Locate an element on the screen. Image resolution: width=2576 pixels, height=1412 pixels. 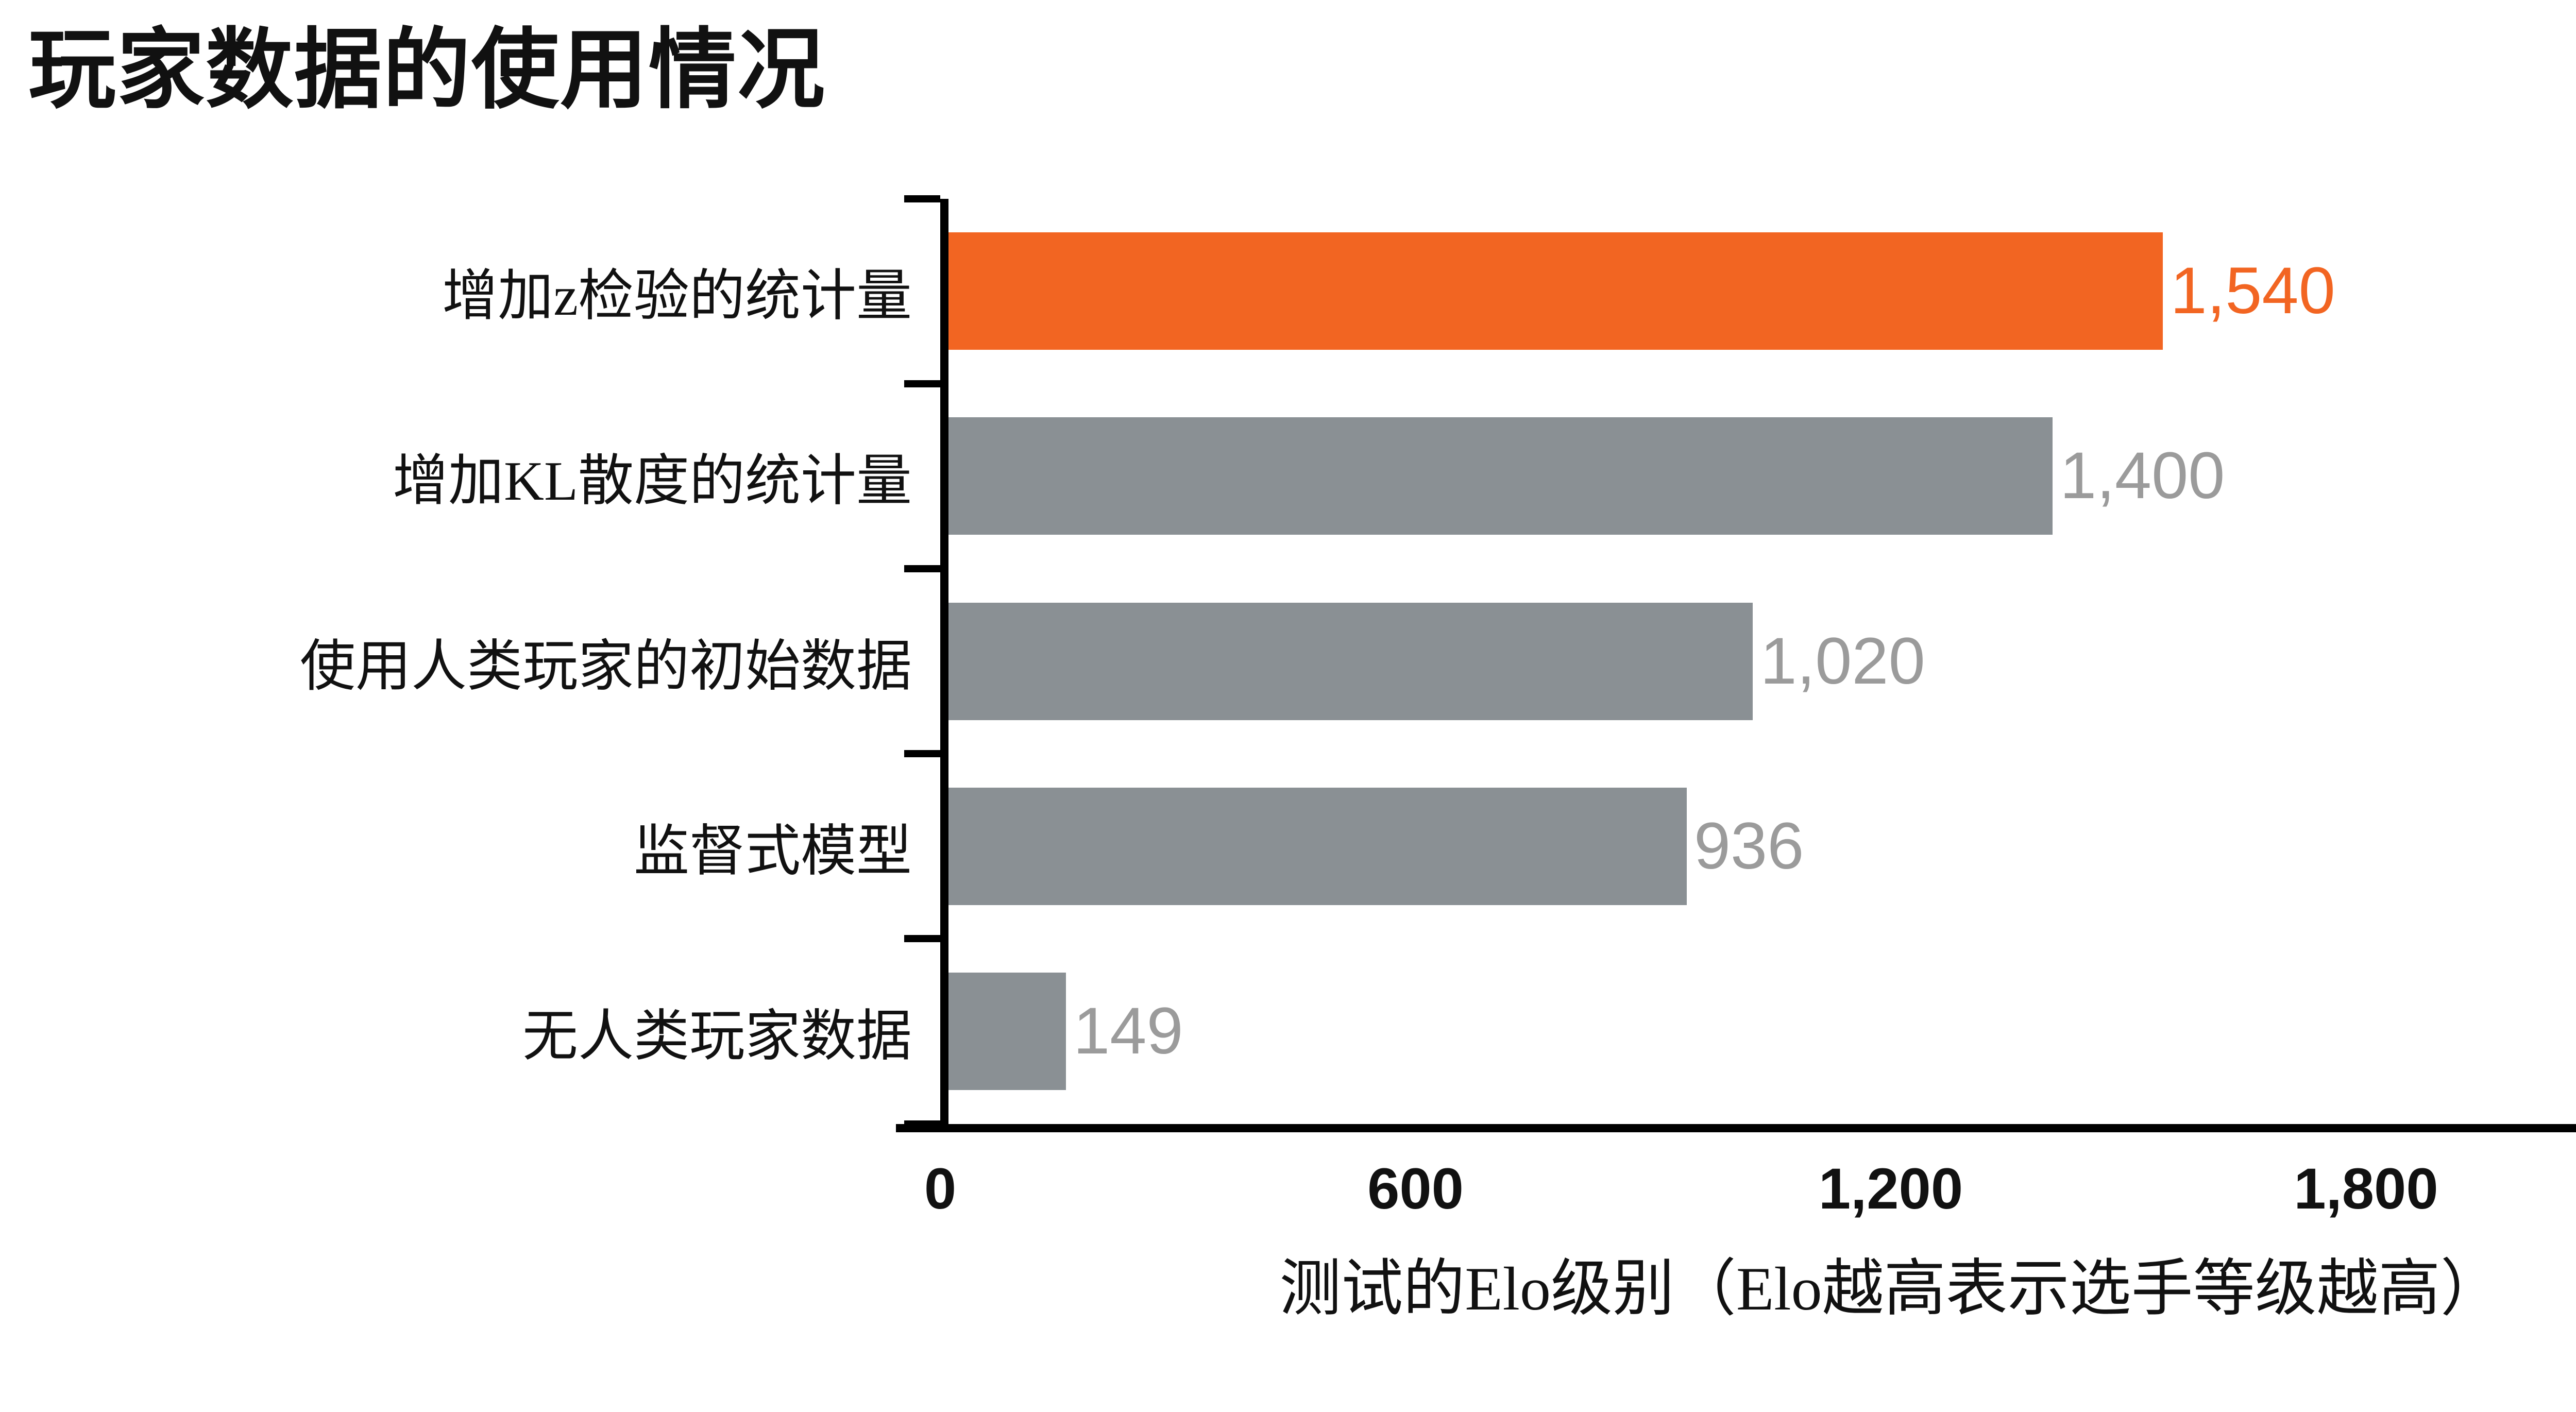
bar-row: 1,540 is located at coordinates (1762, 291).